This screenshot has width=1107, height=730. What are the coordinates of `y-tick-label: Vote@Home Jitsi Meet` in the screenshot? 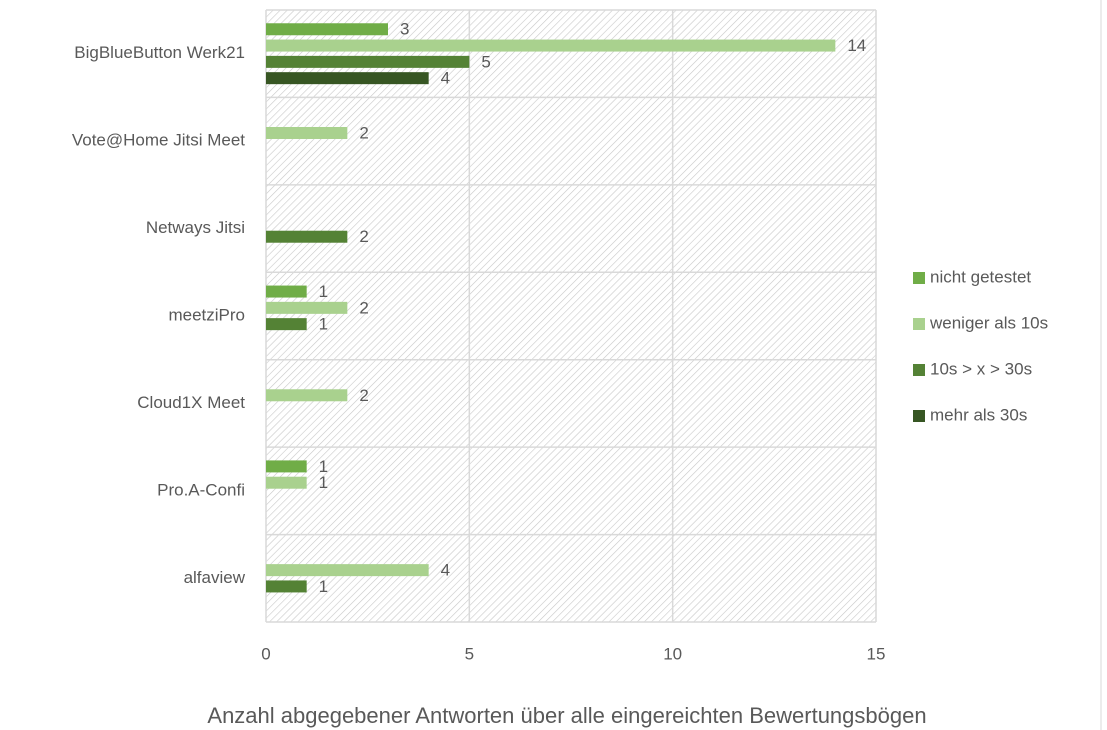 It's located at (158, 140).